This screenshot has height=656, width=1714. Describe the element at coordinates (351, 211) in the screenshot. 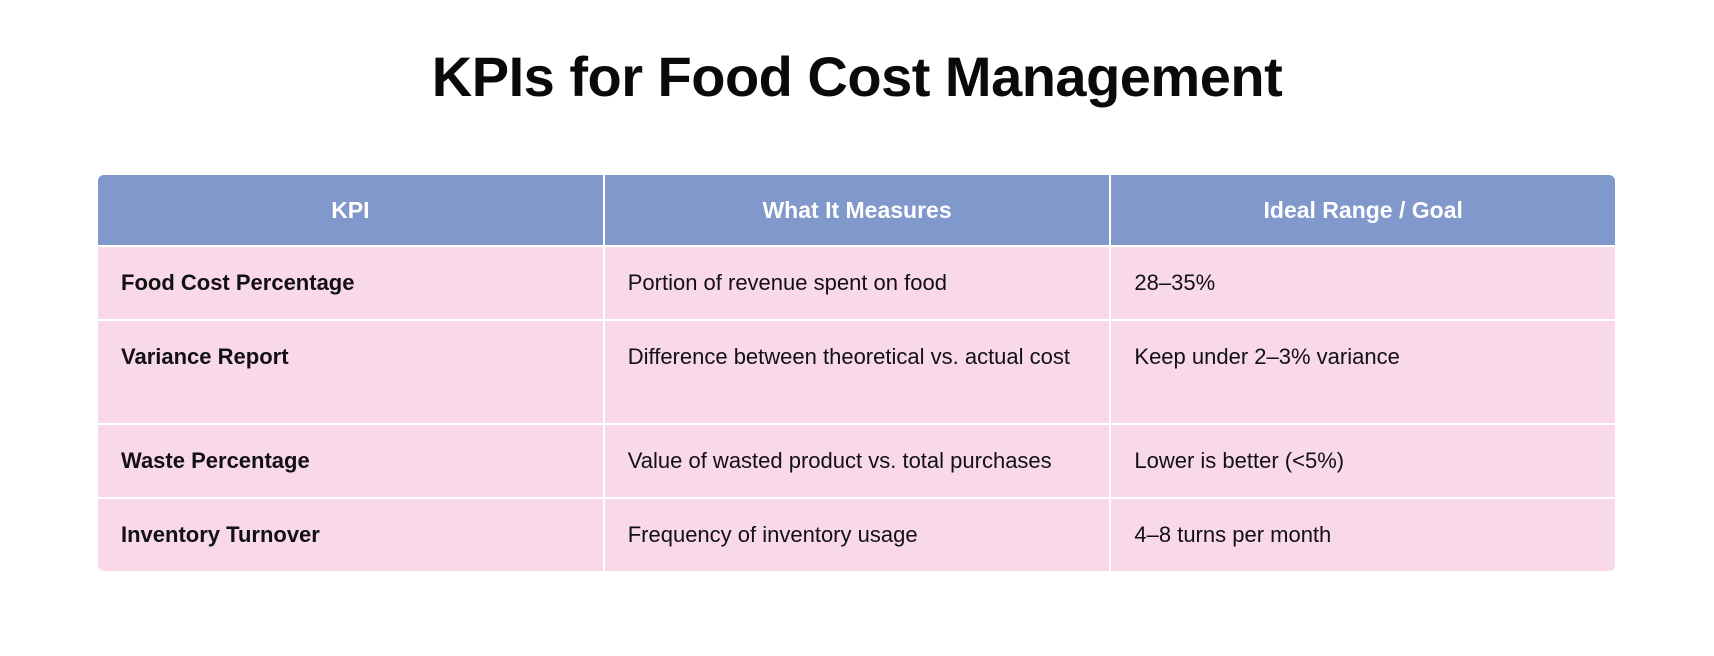

I see `header-kpi: KPI` at that location.